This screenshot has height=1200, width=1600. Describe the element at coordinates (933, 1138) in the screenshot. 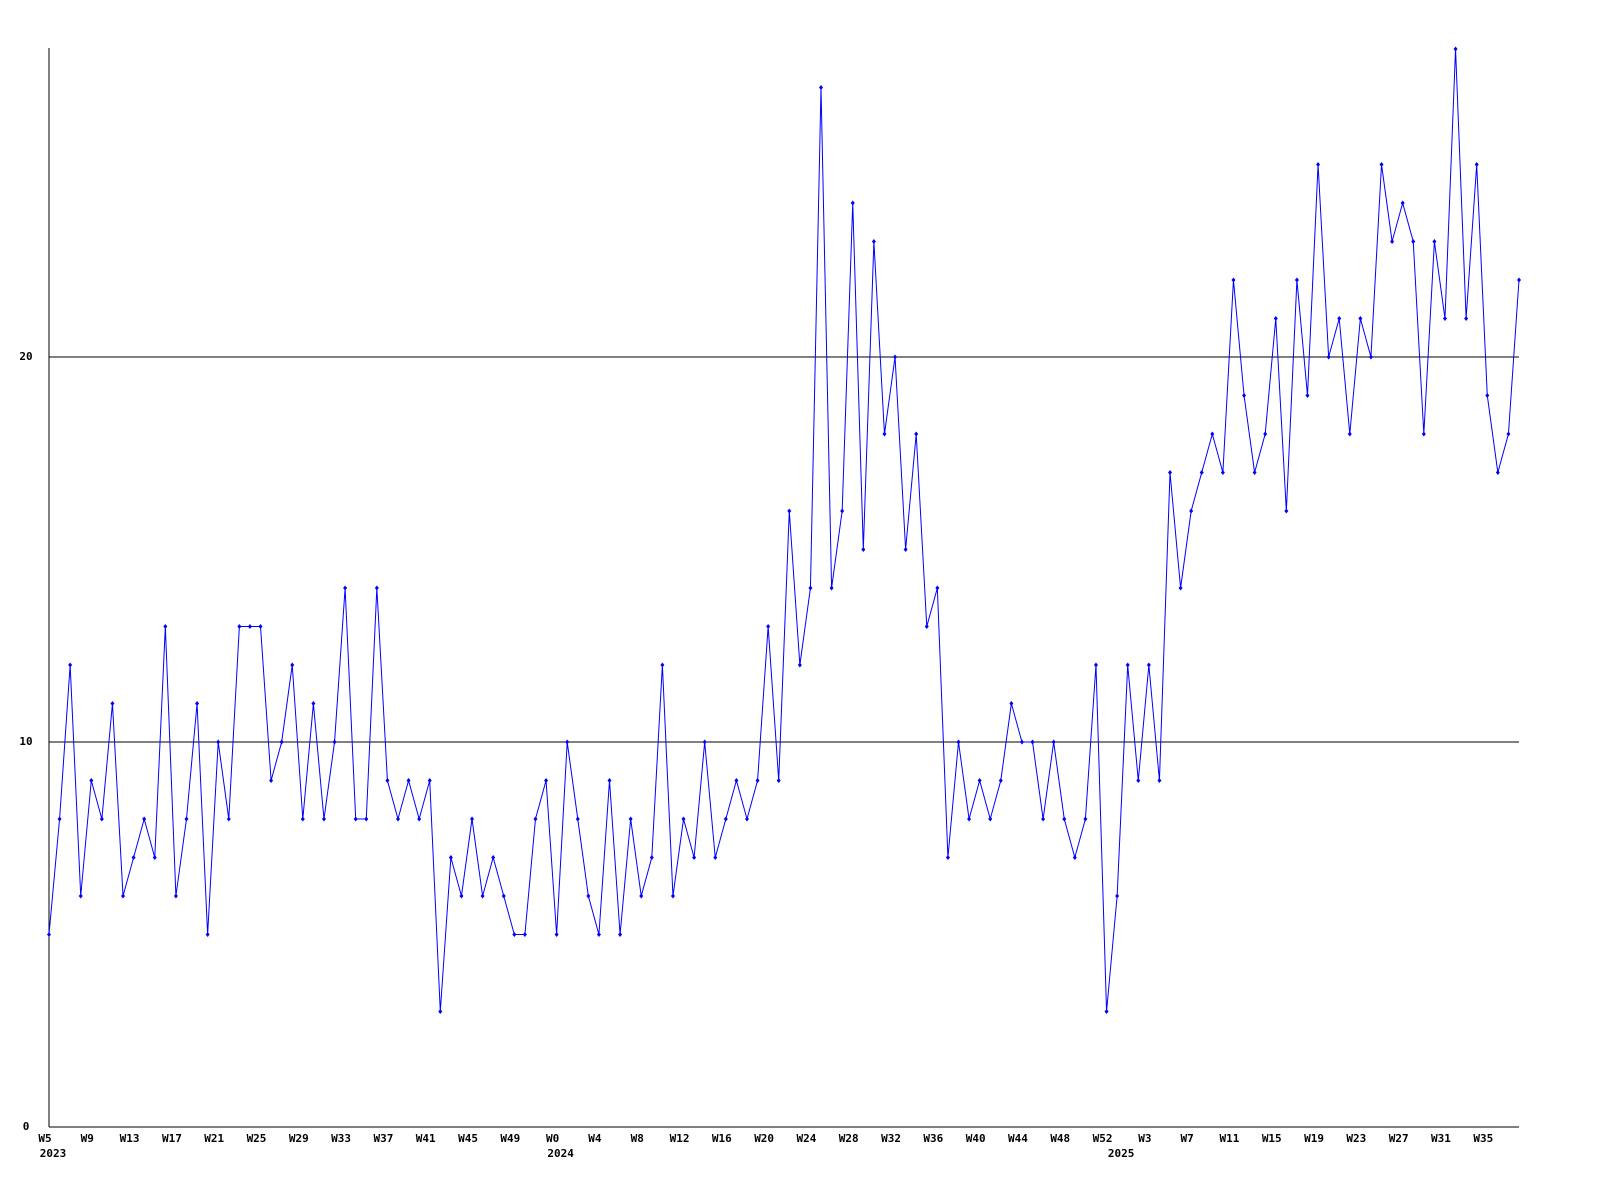

I see `x-tick-label: W36` at that location.